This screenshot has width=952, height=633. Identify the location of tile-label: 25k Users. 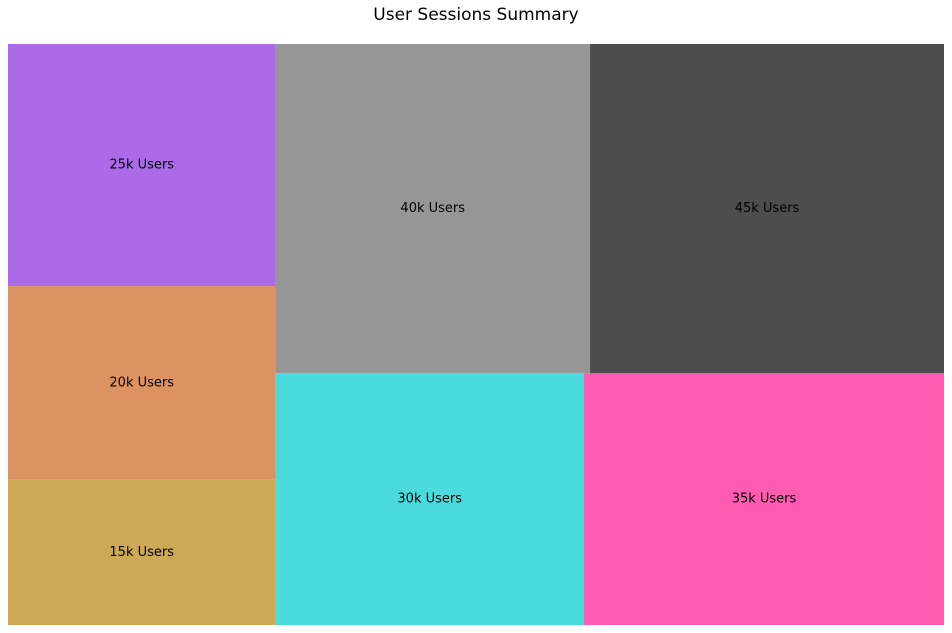
(141, 165).